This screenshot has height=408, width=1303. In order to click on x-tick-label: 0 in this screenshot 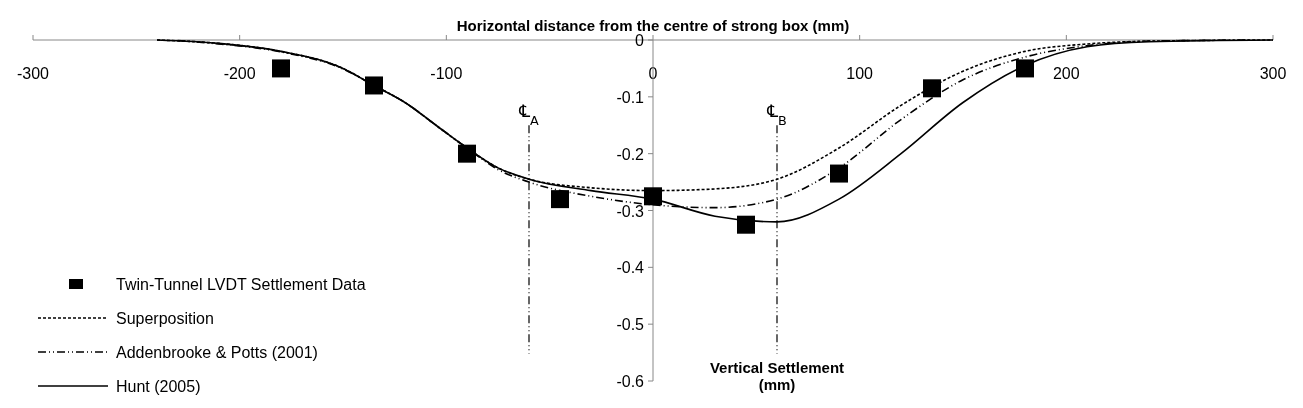, I will do `click(653, 73)`.